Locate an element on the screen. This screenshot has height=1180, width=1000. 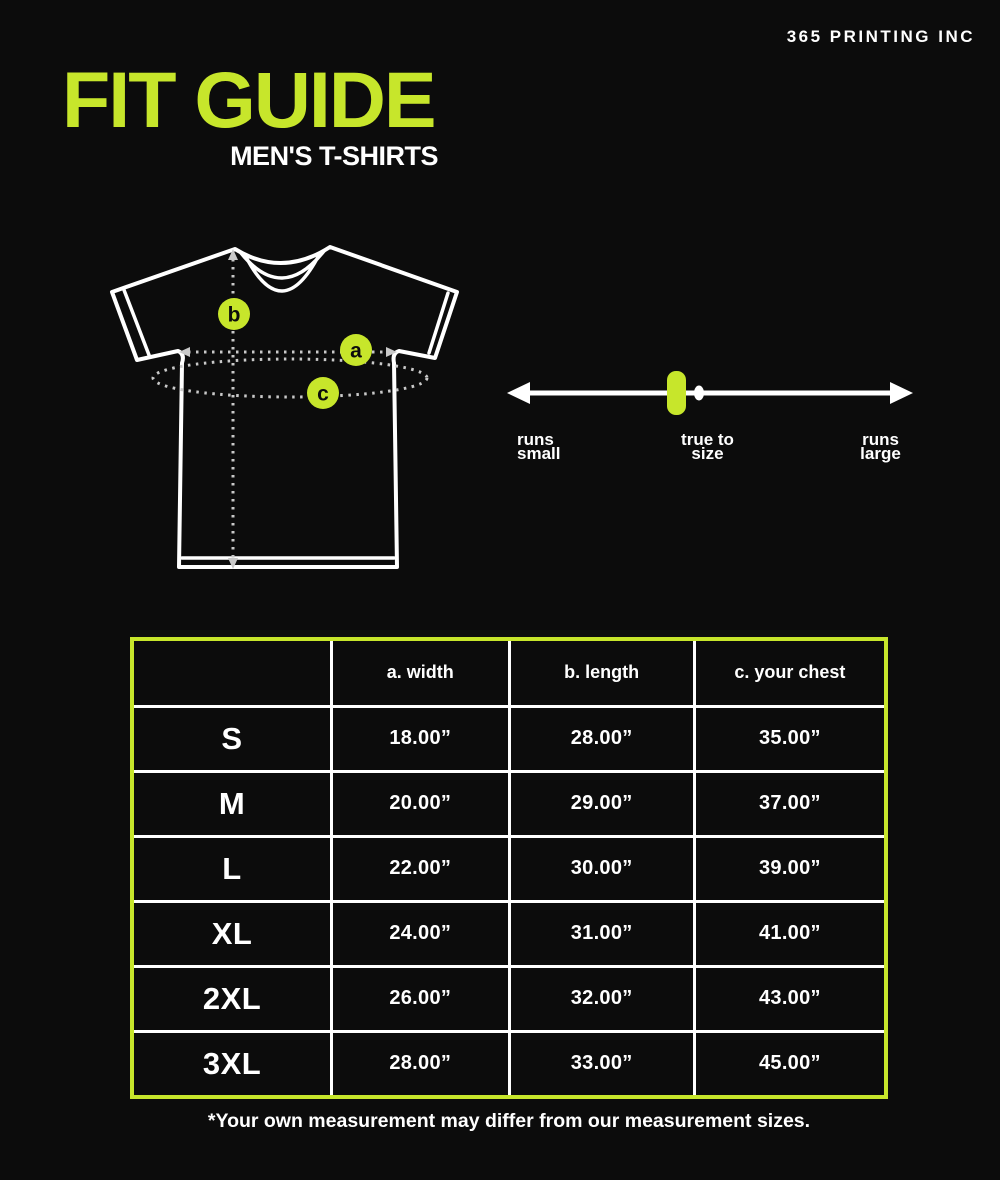
size-label: S is located at coordinates (232, 738).